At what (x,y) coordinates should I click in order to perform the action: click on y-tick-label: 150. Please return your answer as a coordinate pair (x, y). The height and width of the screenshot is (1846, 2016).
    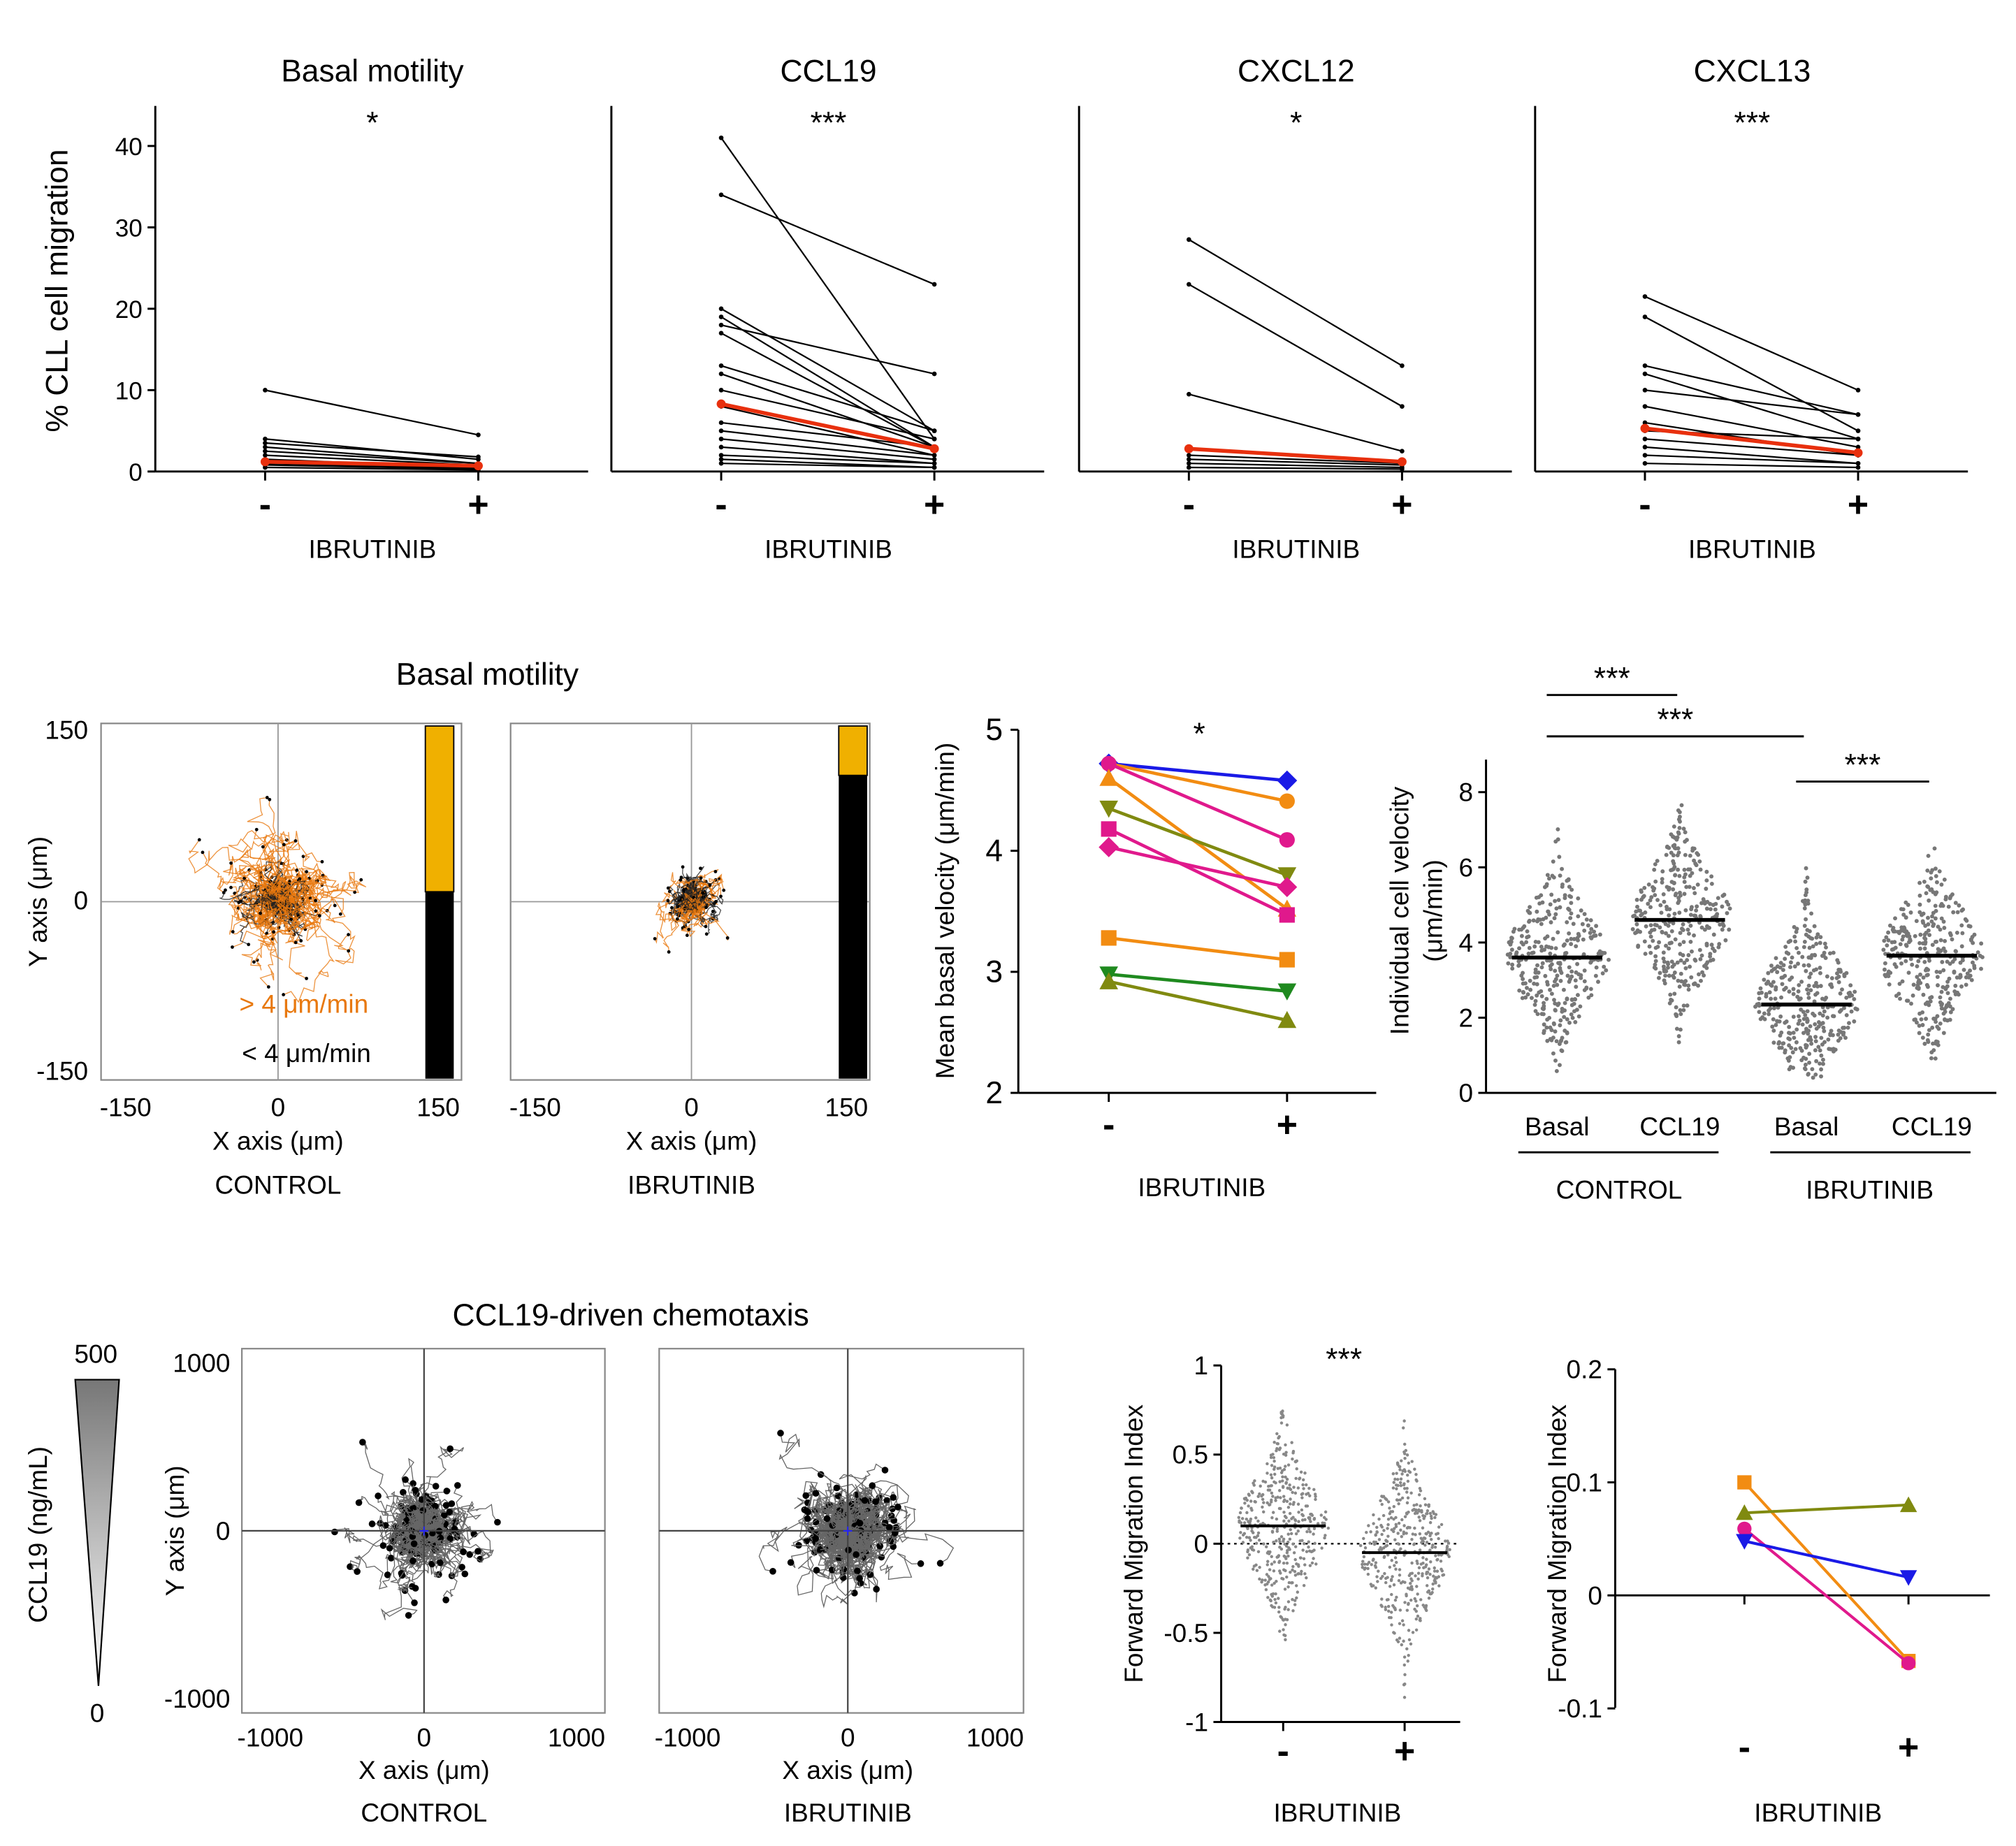
    Looking at the image, I should click on (66, 730).